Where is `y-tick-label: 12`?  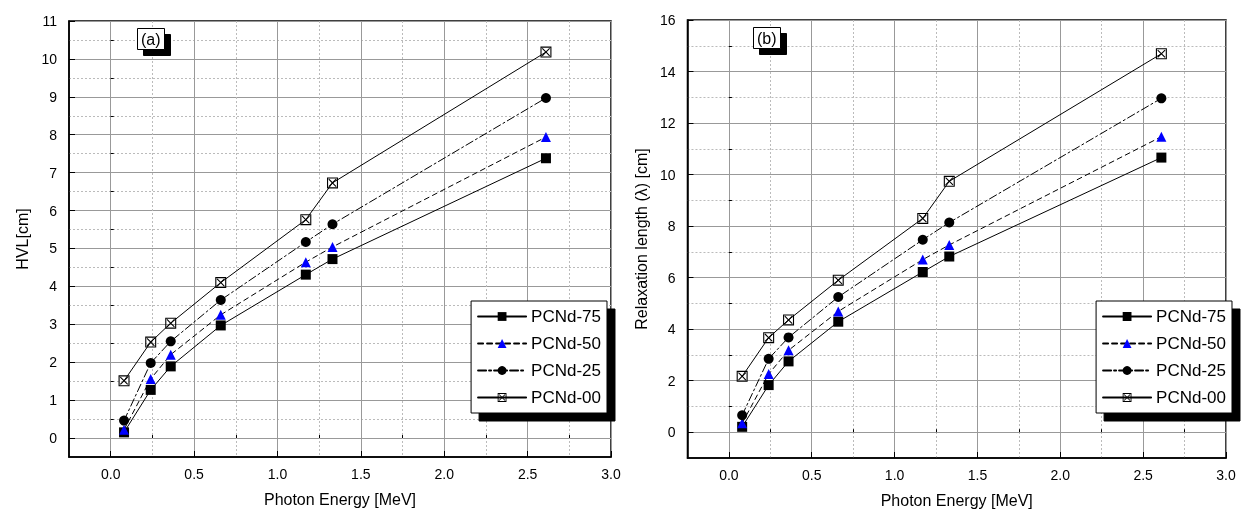
y-tick-label: 12 is located at coordinates (667, 123).